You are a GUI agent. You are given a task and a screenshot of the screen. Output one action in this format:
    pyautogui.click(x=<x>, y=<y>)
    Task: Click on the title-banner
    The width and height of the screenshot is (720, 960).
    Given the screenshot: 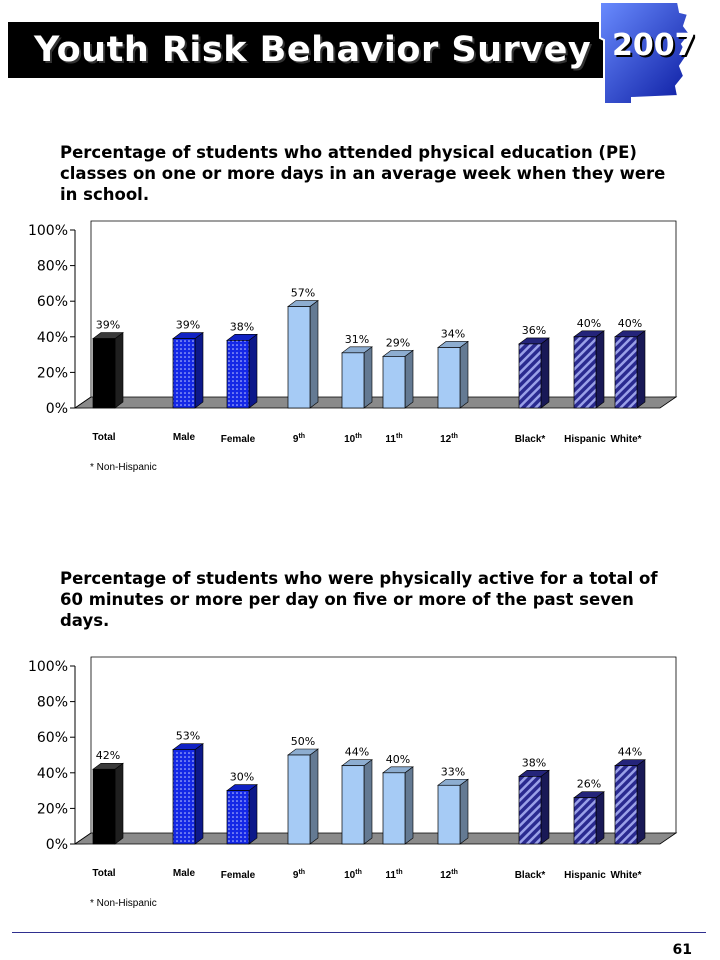 What is the action you would take?
    pyautogui.click(x=308, y=50)
    